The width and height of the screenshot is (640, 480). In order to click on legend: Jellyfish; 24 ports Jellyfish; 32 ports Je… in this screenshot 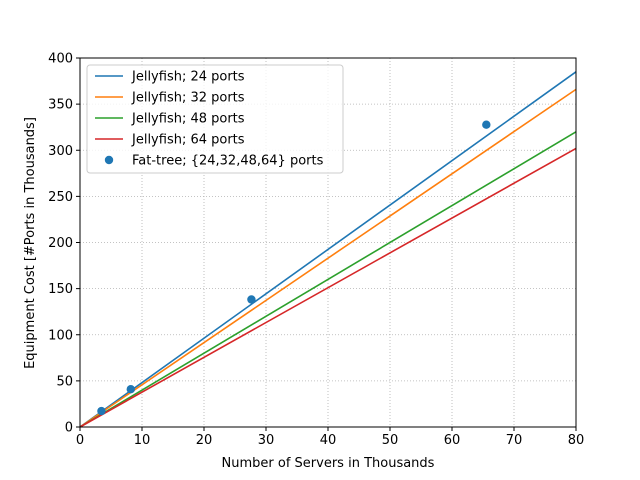, I will do `click(215, 119)`.